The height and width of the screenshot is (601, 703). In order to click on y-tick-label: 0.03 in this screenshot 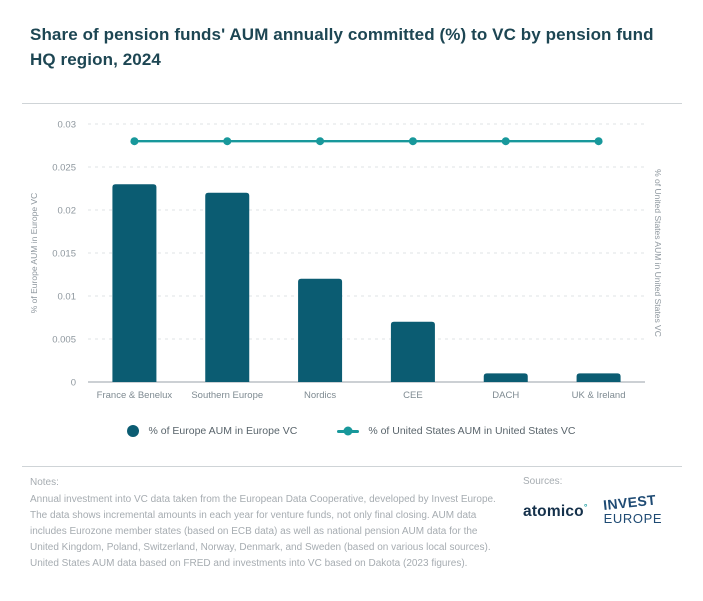, I will do `click(67, 125)`.